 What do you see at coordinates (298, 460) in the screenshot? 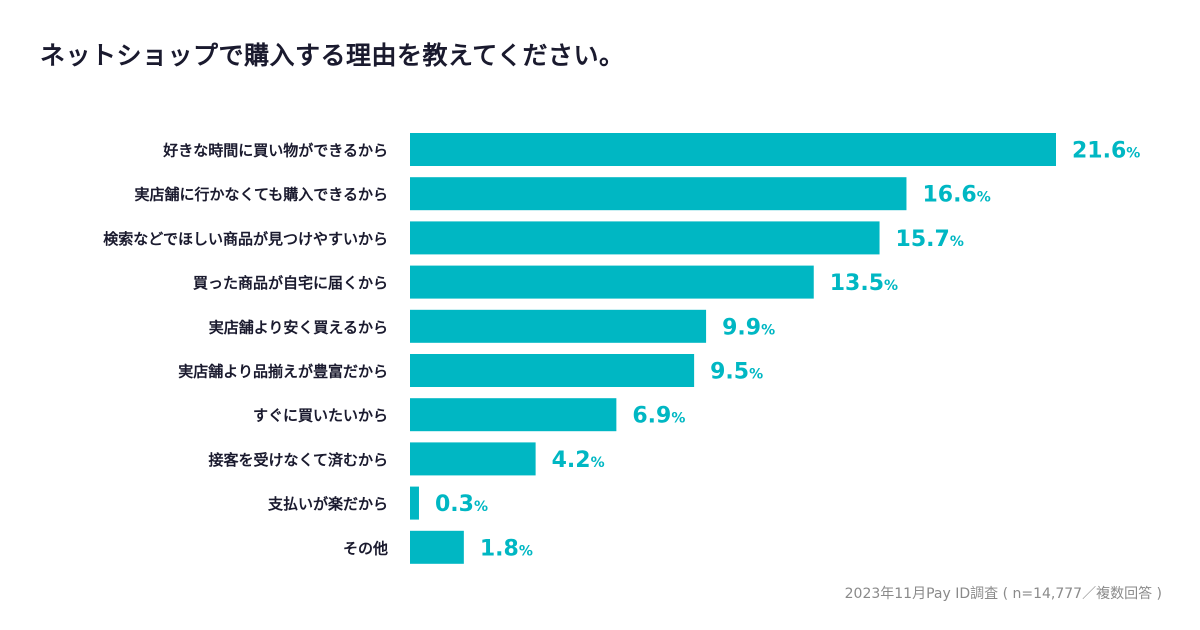
I see `category-label: 接客を受けなくて済むから` at bounding box center [298, 460].